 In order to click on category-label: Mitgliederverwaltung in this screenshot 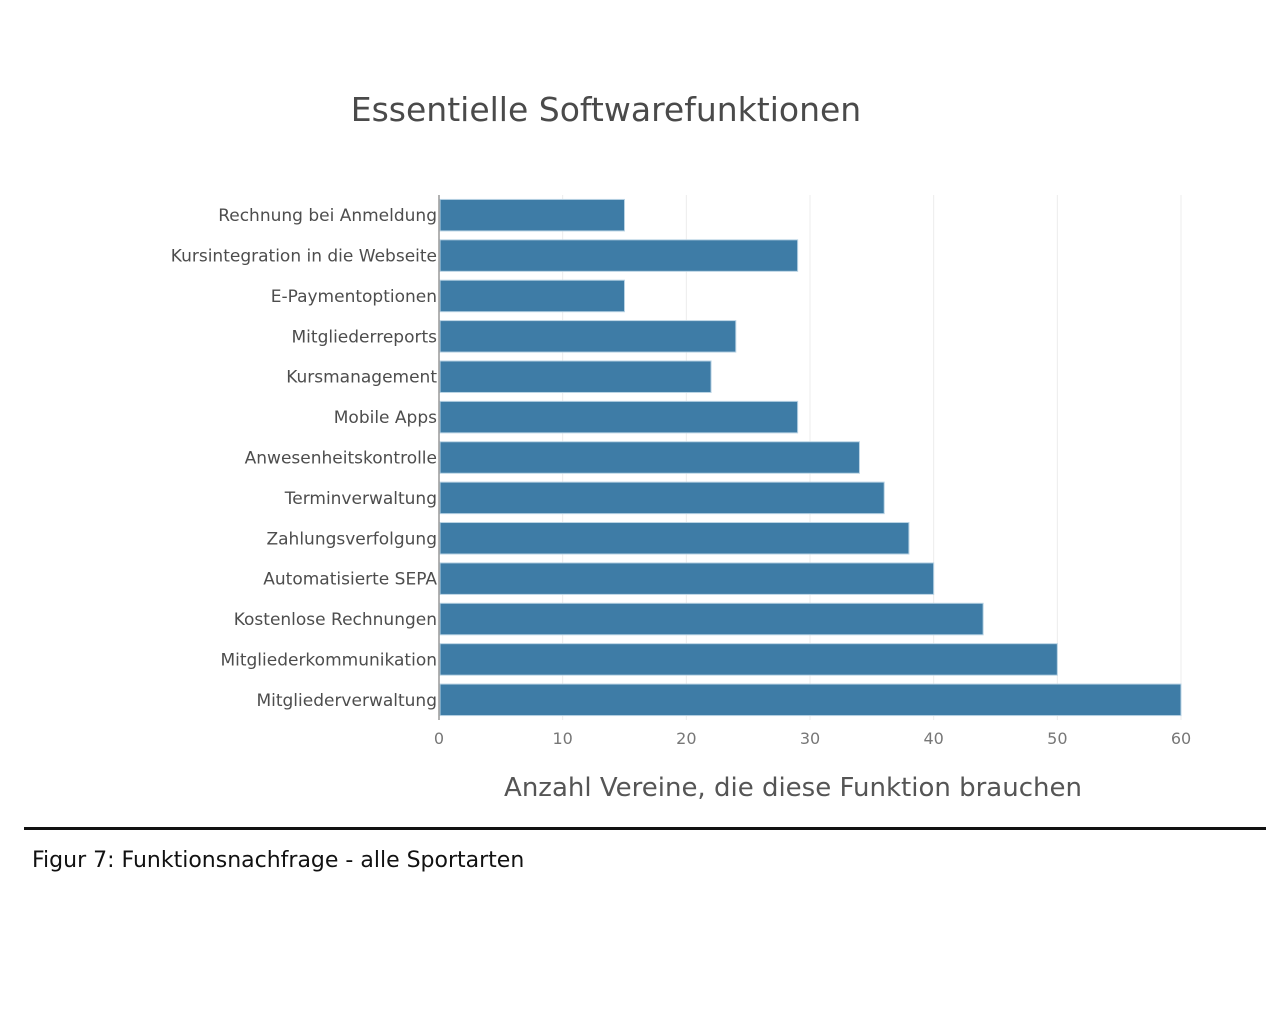, I will do `click(346, 701)`.